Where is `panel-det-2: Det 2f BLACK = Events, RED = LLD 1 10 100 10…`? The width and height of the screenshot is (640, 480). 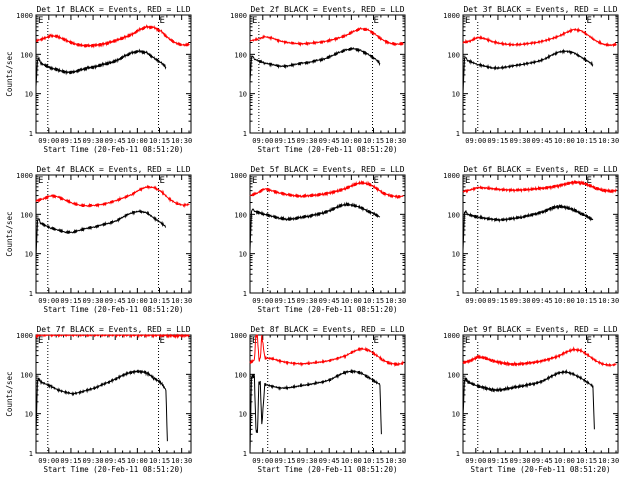
panel-det-2: Det 2f BLACK = Events, RED = LLD 1 10 100 10… is located at coordinates (318, 79).